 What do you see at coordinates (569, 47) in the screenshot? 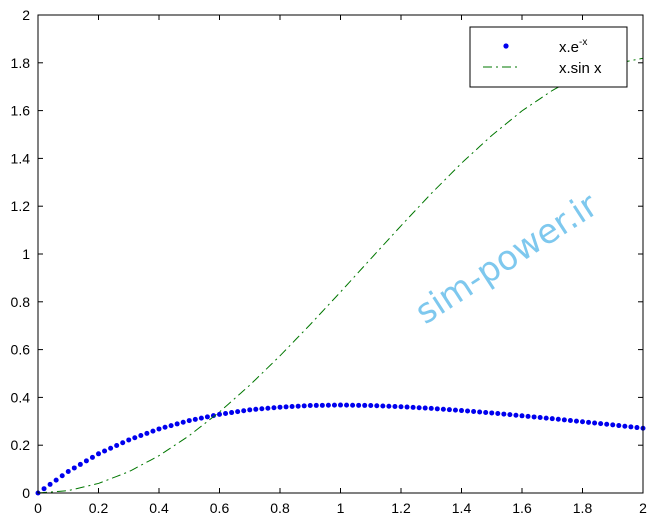
I see `legend-label-x-exp-base: x.e` at bounding box center [569, 47].